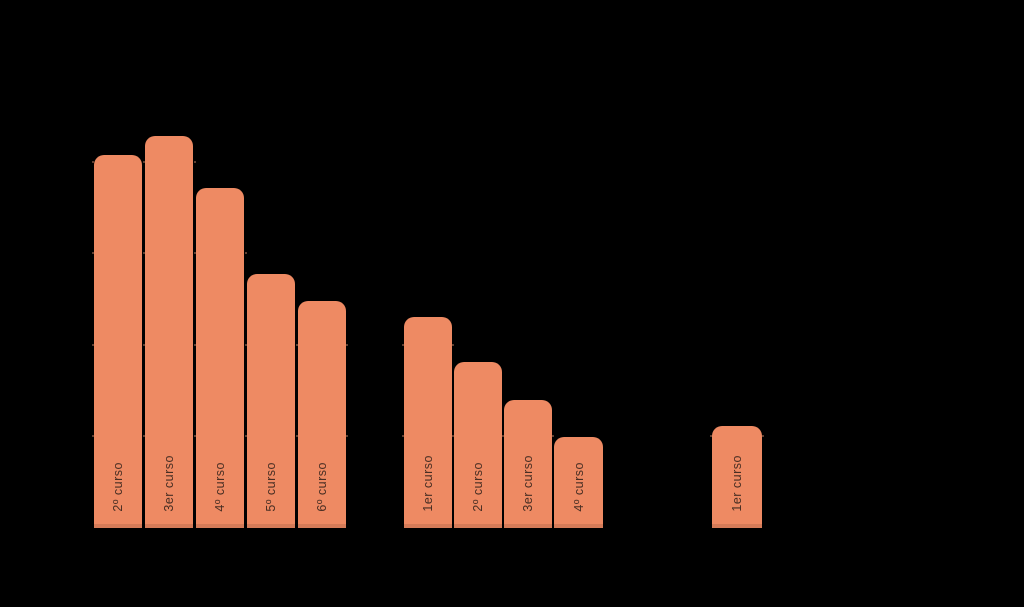 Image resolution: width=1024 pixels, height=607 pixels. I want to click on bar-label: 5º curso, so click(271, 487).